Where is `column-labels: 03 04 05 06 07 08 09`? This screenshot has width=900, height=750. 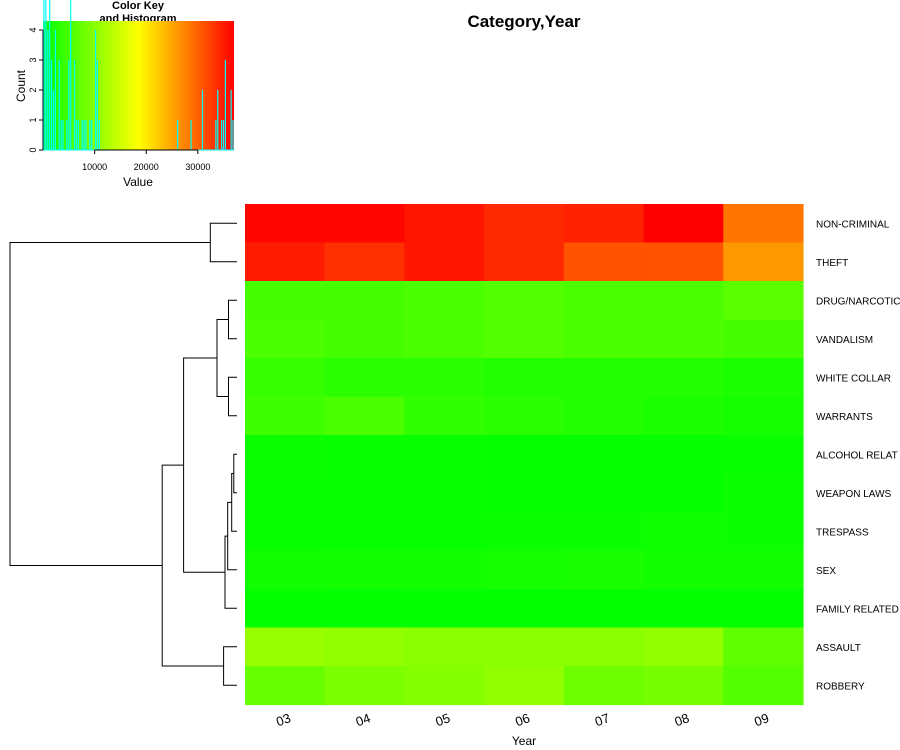 column-labels: 03 04 05 06 07 08 09 is located at coordinates (522, 719).